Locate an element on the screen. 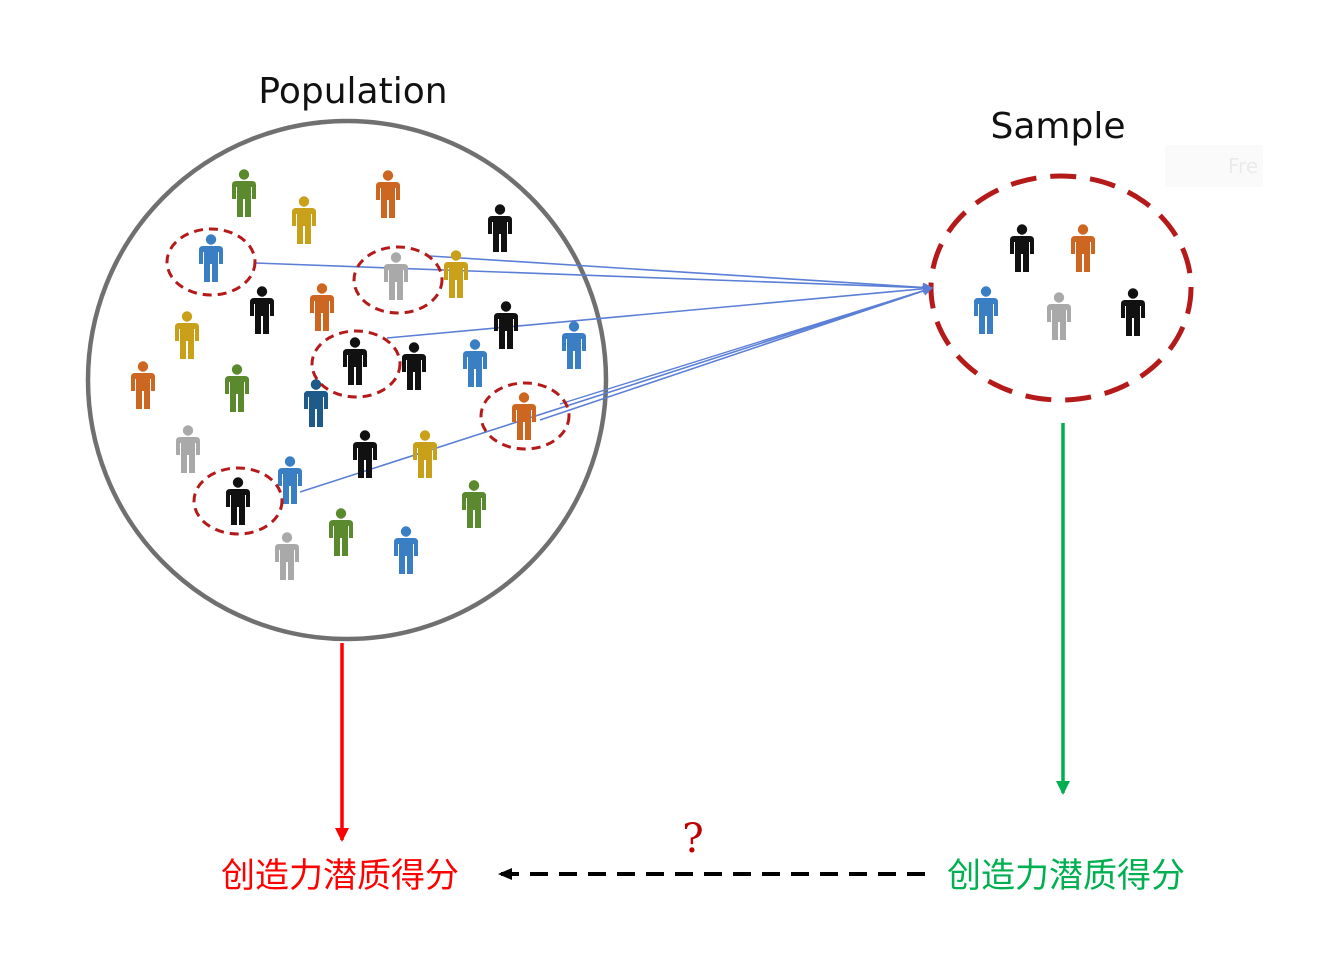 Image resolution: width=1324 pixels, height=962 pixels. sampling-arrows is located at coordinates (593, 374).